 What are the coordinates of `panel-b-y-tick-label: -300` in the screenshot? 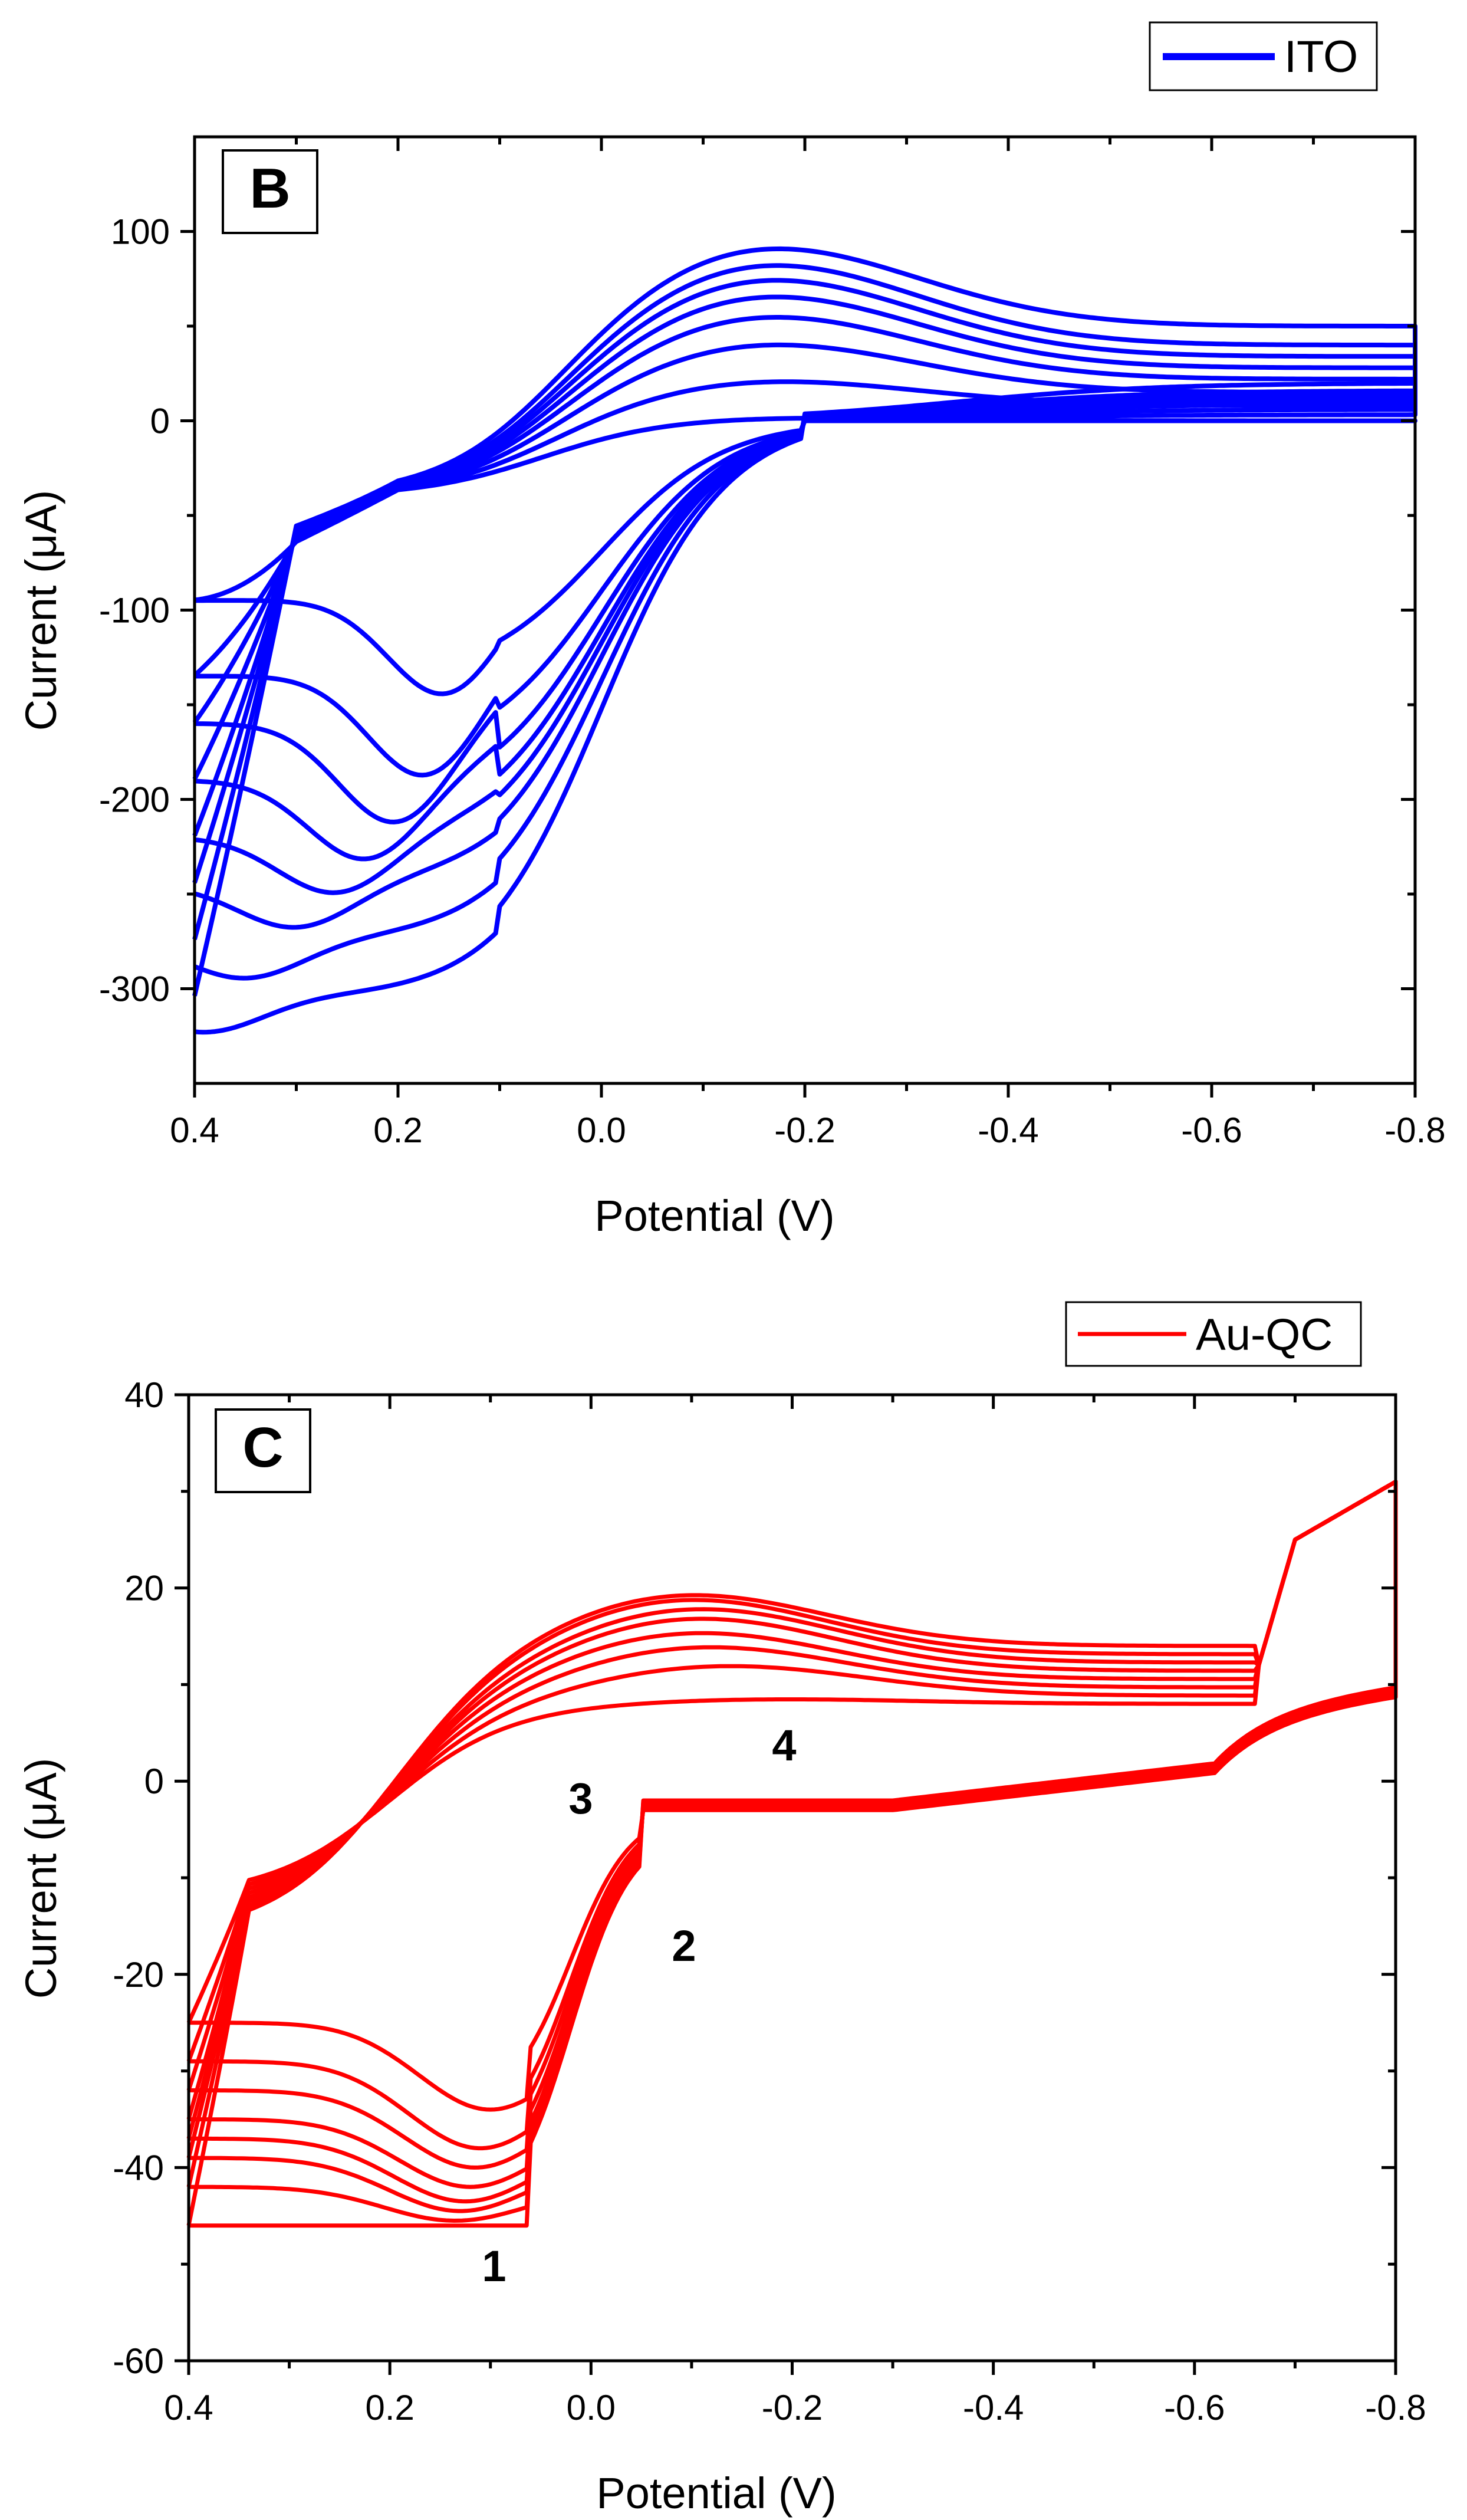 It's located at (134, 989).